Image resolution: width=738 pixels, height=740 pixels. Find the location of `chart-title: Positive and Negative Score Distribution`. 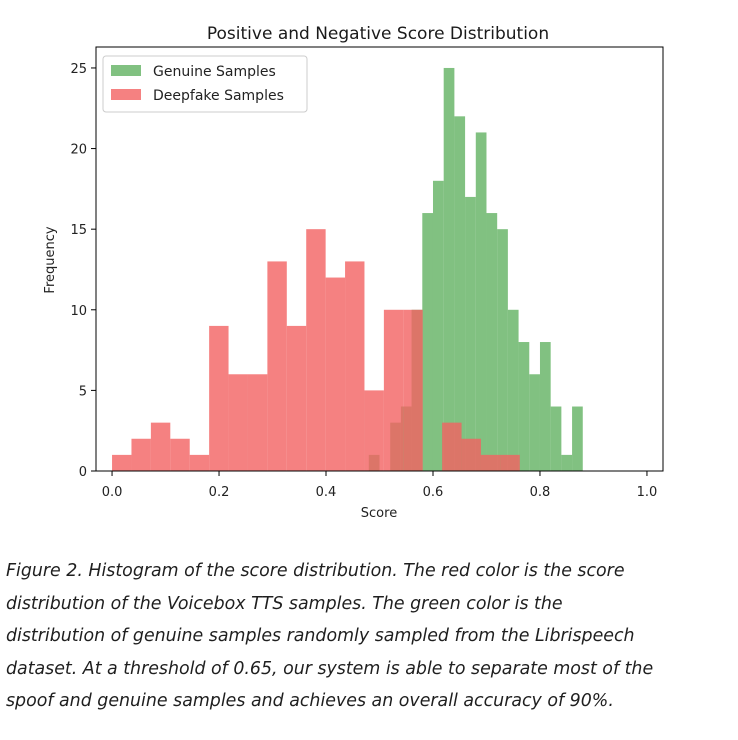

chart-title: Positive and Negative Score Distribution is located at coordinates (378, 34).